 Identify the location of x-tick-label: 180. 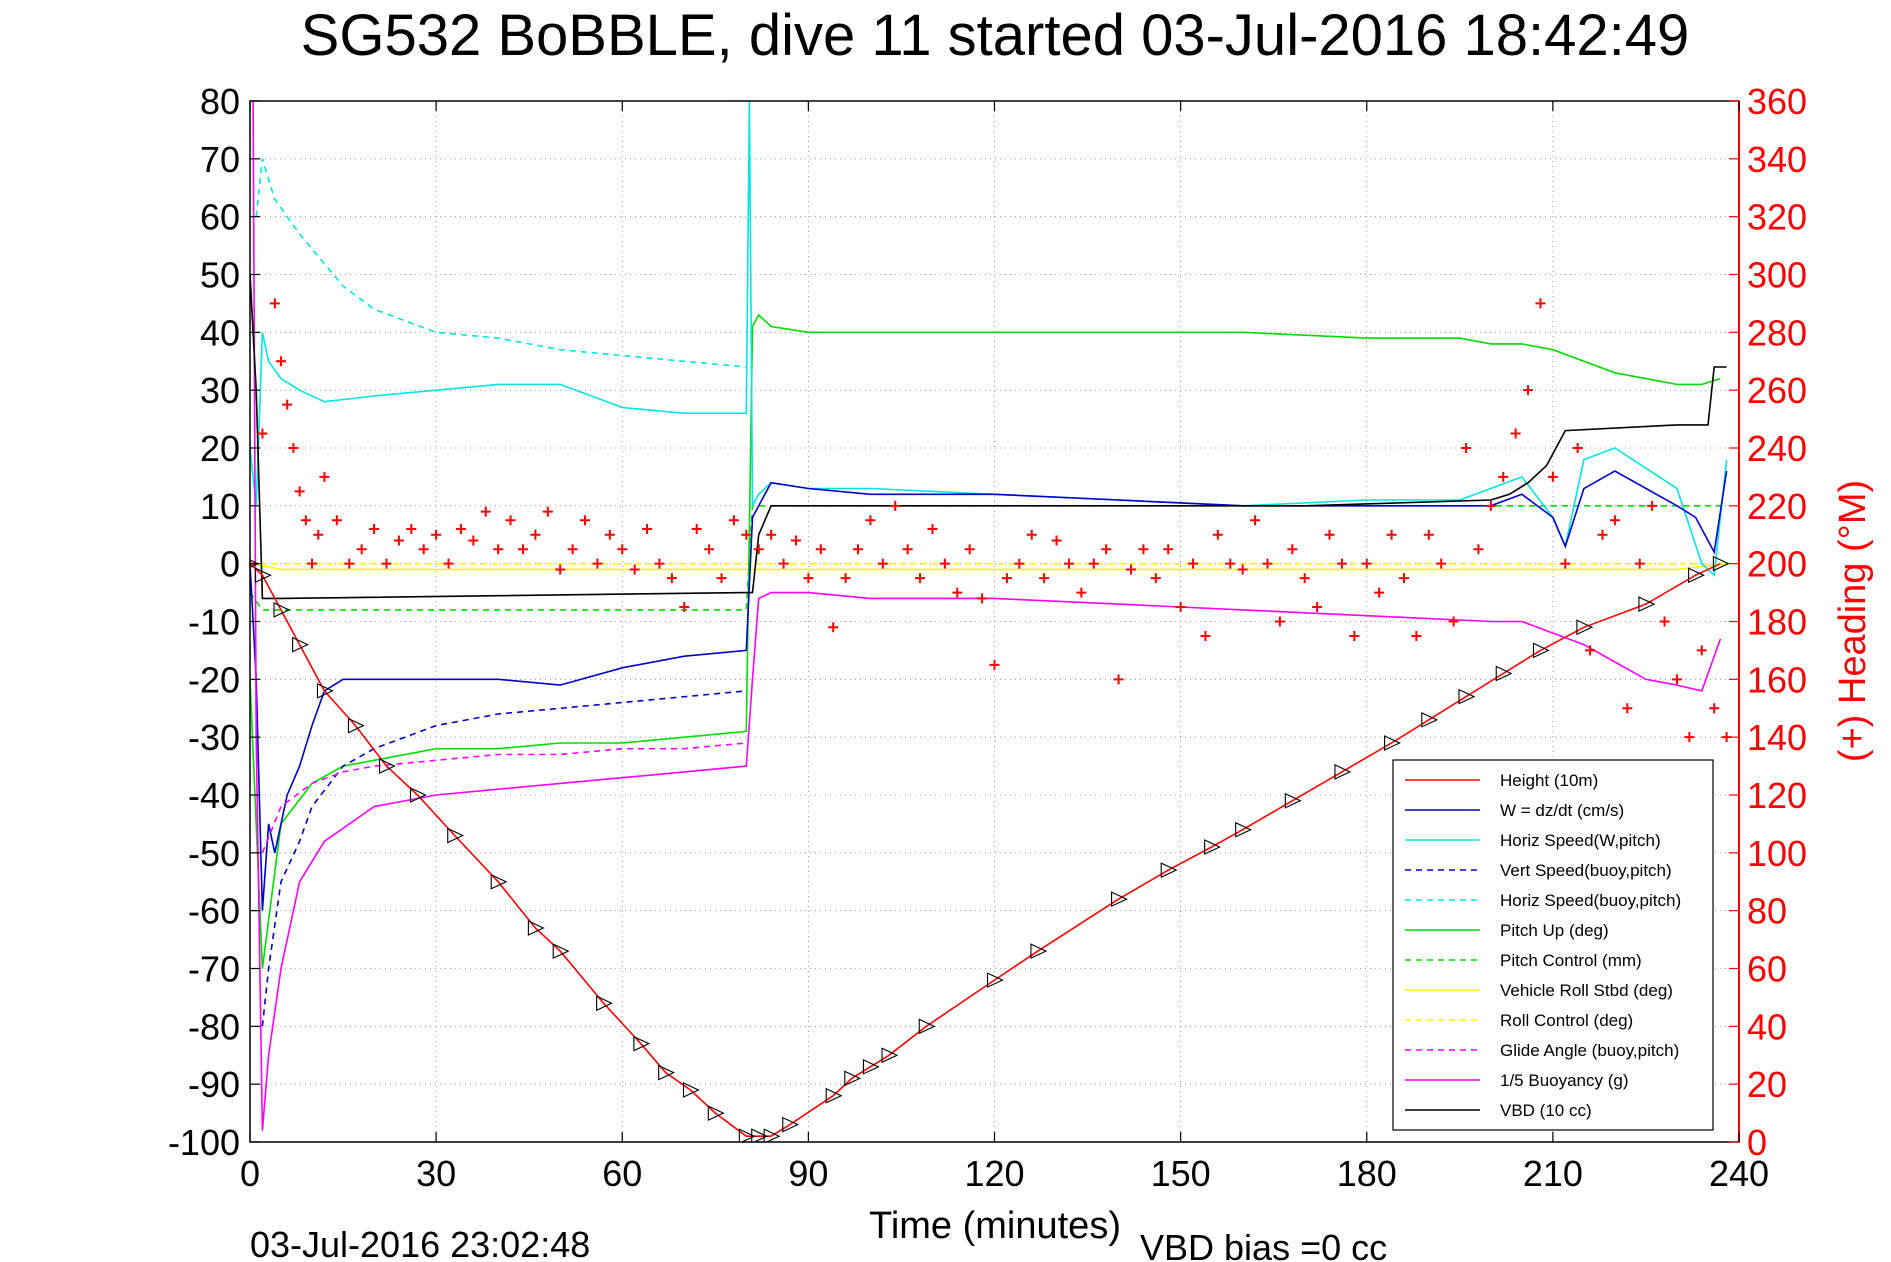
(1367, 1173).